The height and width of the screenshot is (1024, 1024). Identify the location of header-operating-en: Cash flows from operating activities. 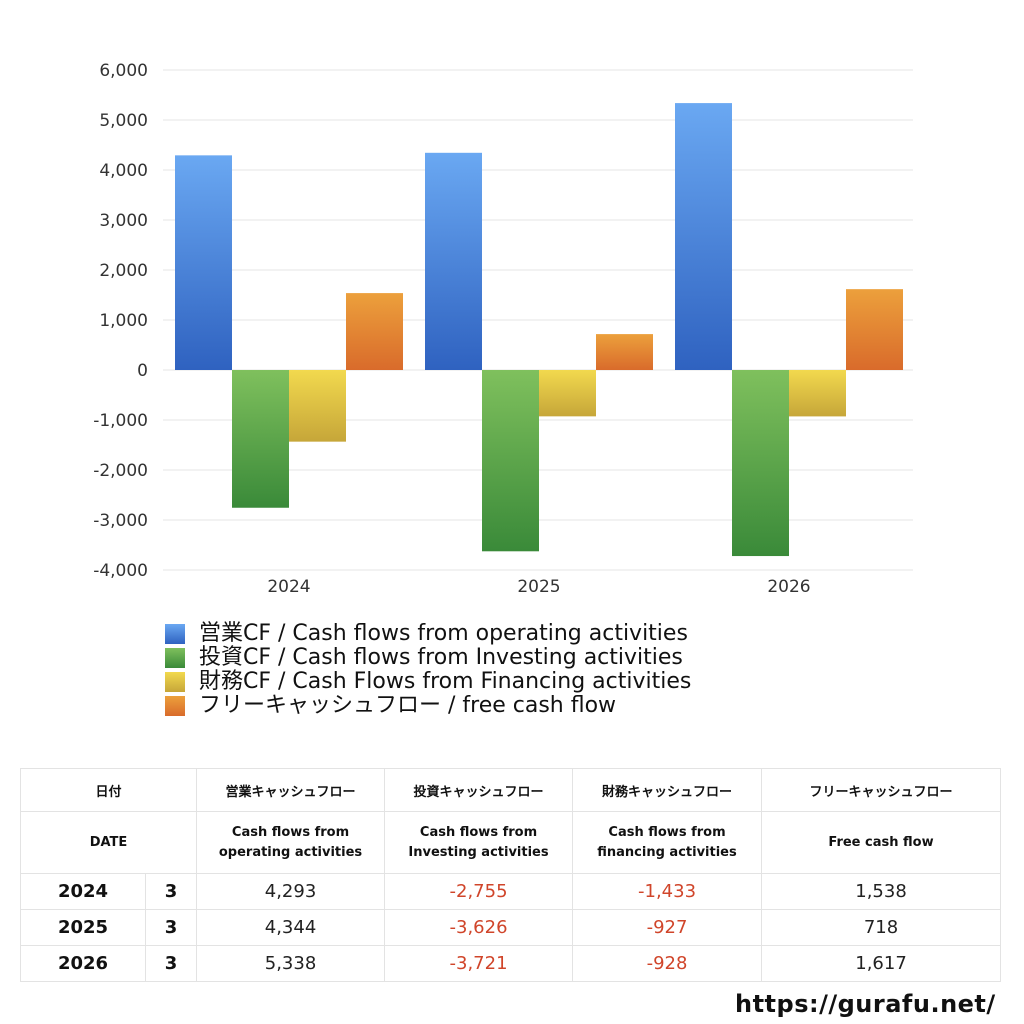
(291, 842).